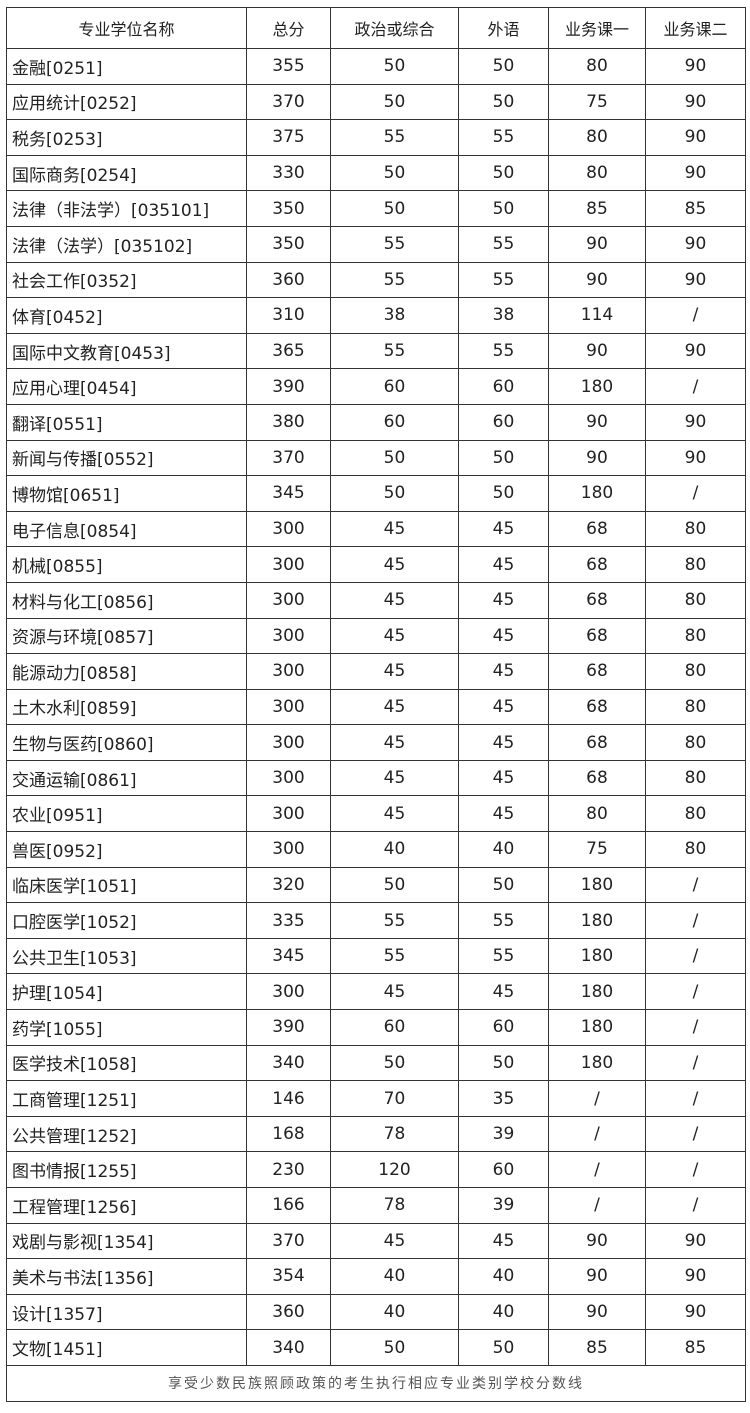  I want to click on program-name-cell: 金融[0251], so click(126, 66).